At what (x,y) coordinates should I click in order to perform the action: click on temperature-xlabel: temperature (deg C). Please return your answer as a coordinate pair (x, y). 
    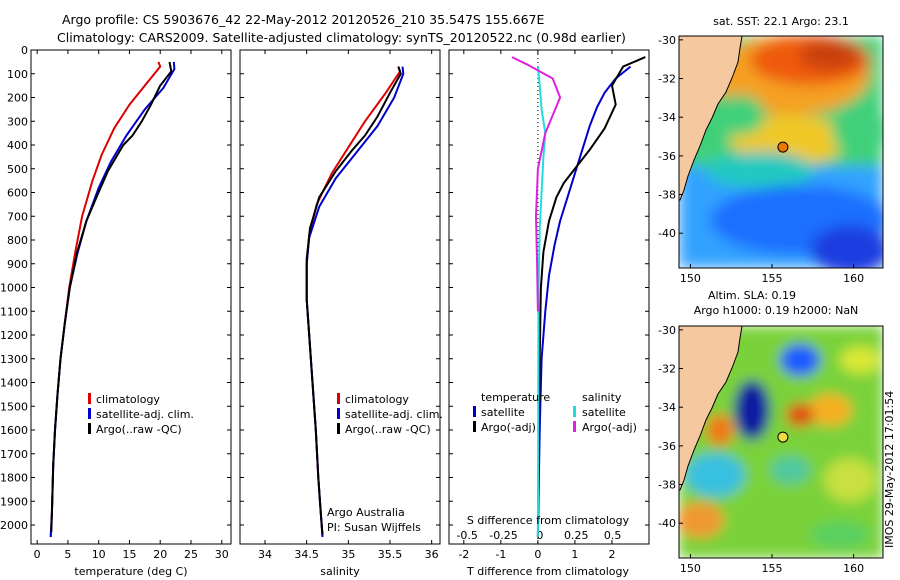
    Looking at the image, I should click on (130, 571).